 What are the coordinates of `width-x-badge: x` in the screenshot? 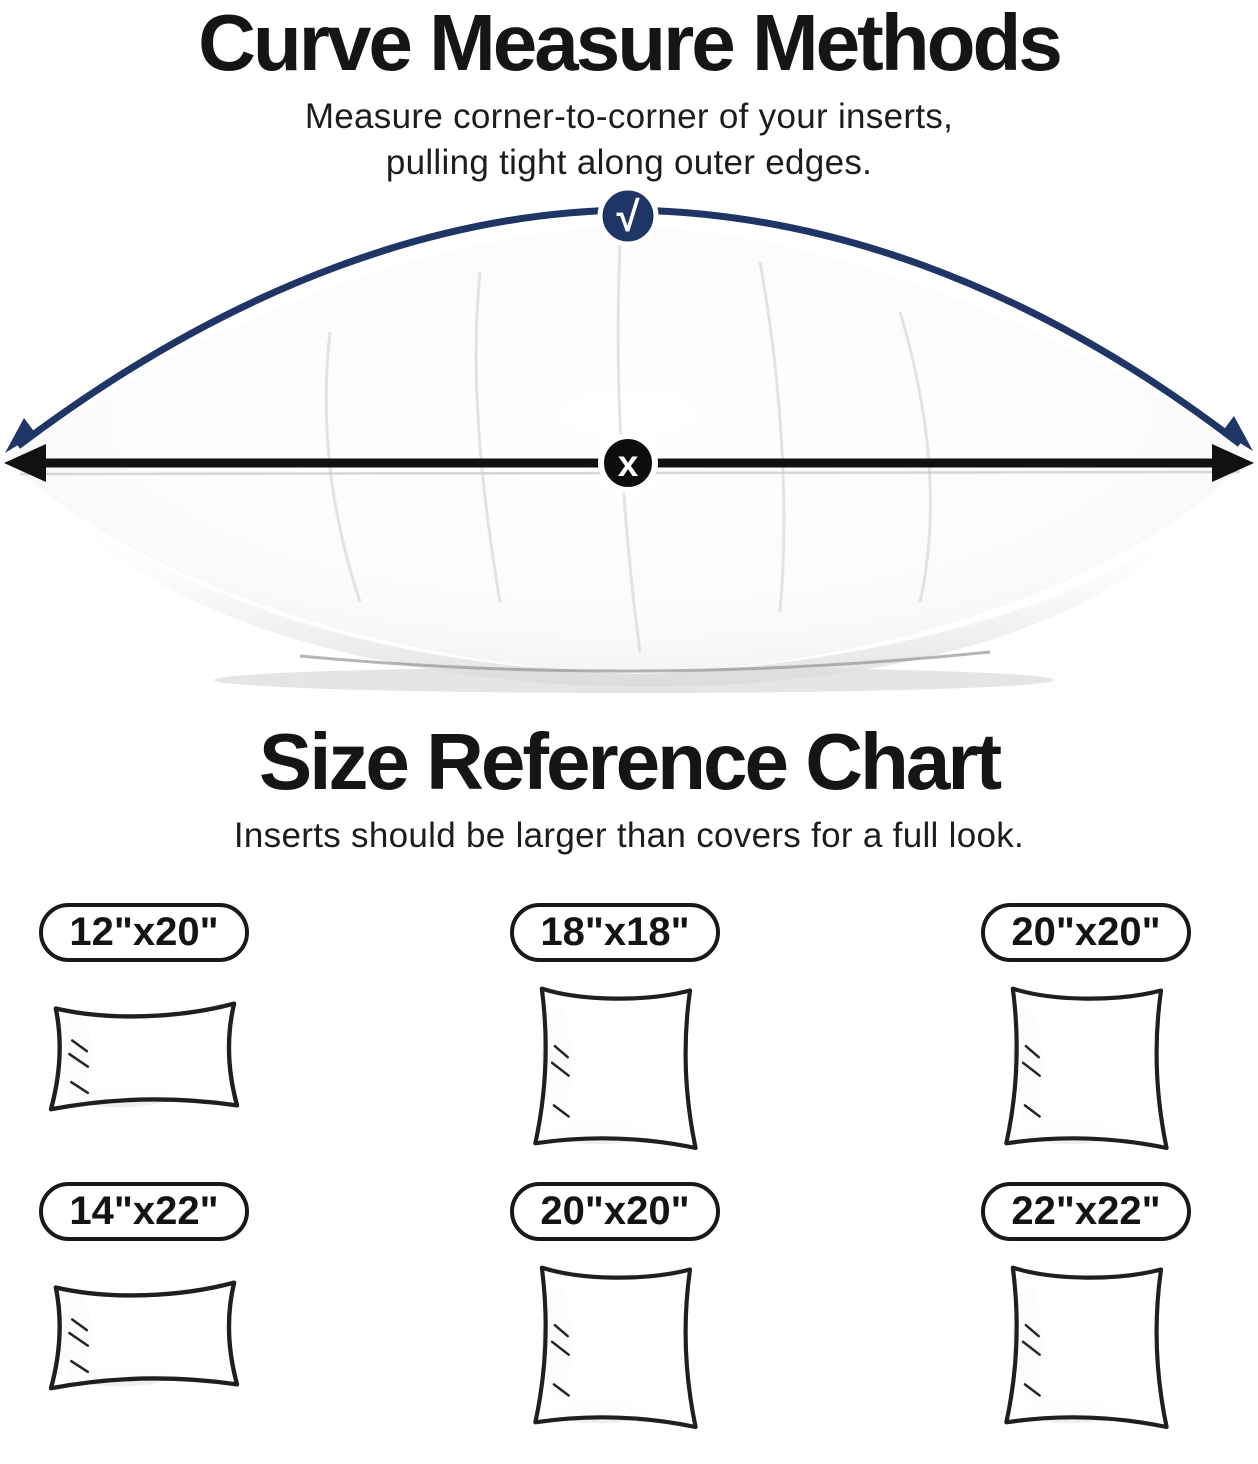 It's located at (628, 462).